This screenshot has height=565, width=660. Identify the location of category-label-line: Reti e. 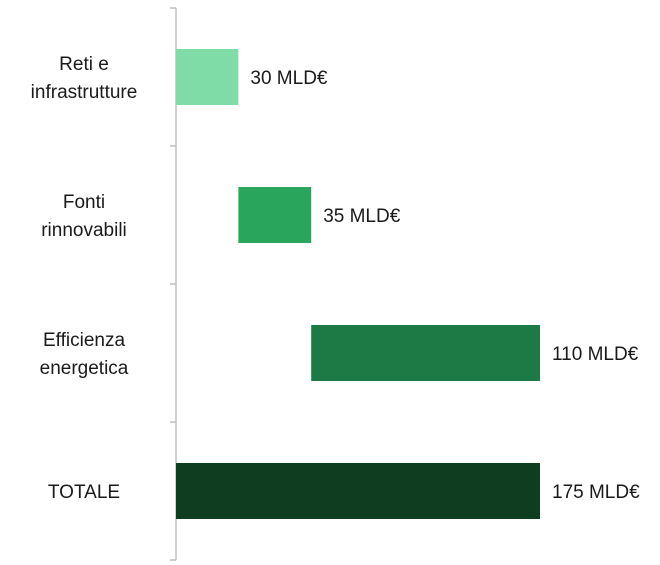
(84, 64).